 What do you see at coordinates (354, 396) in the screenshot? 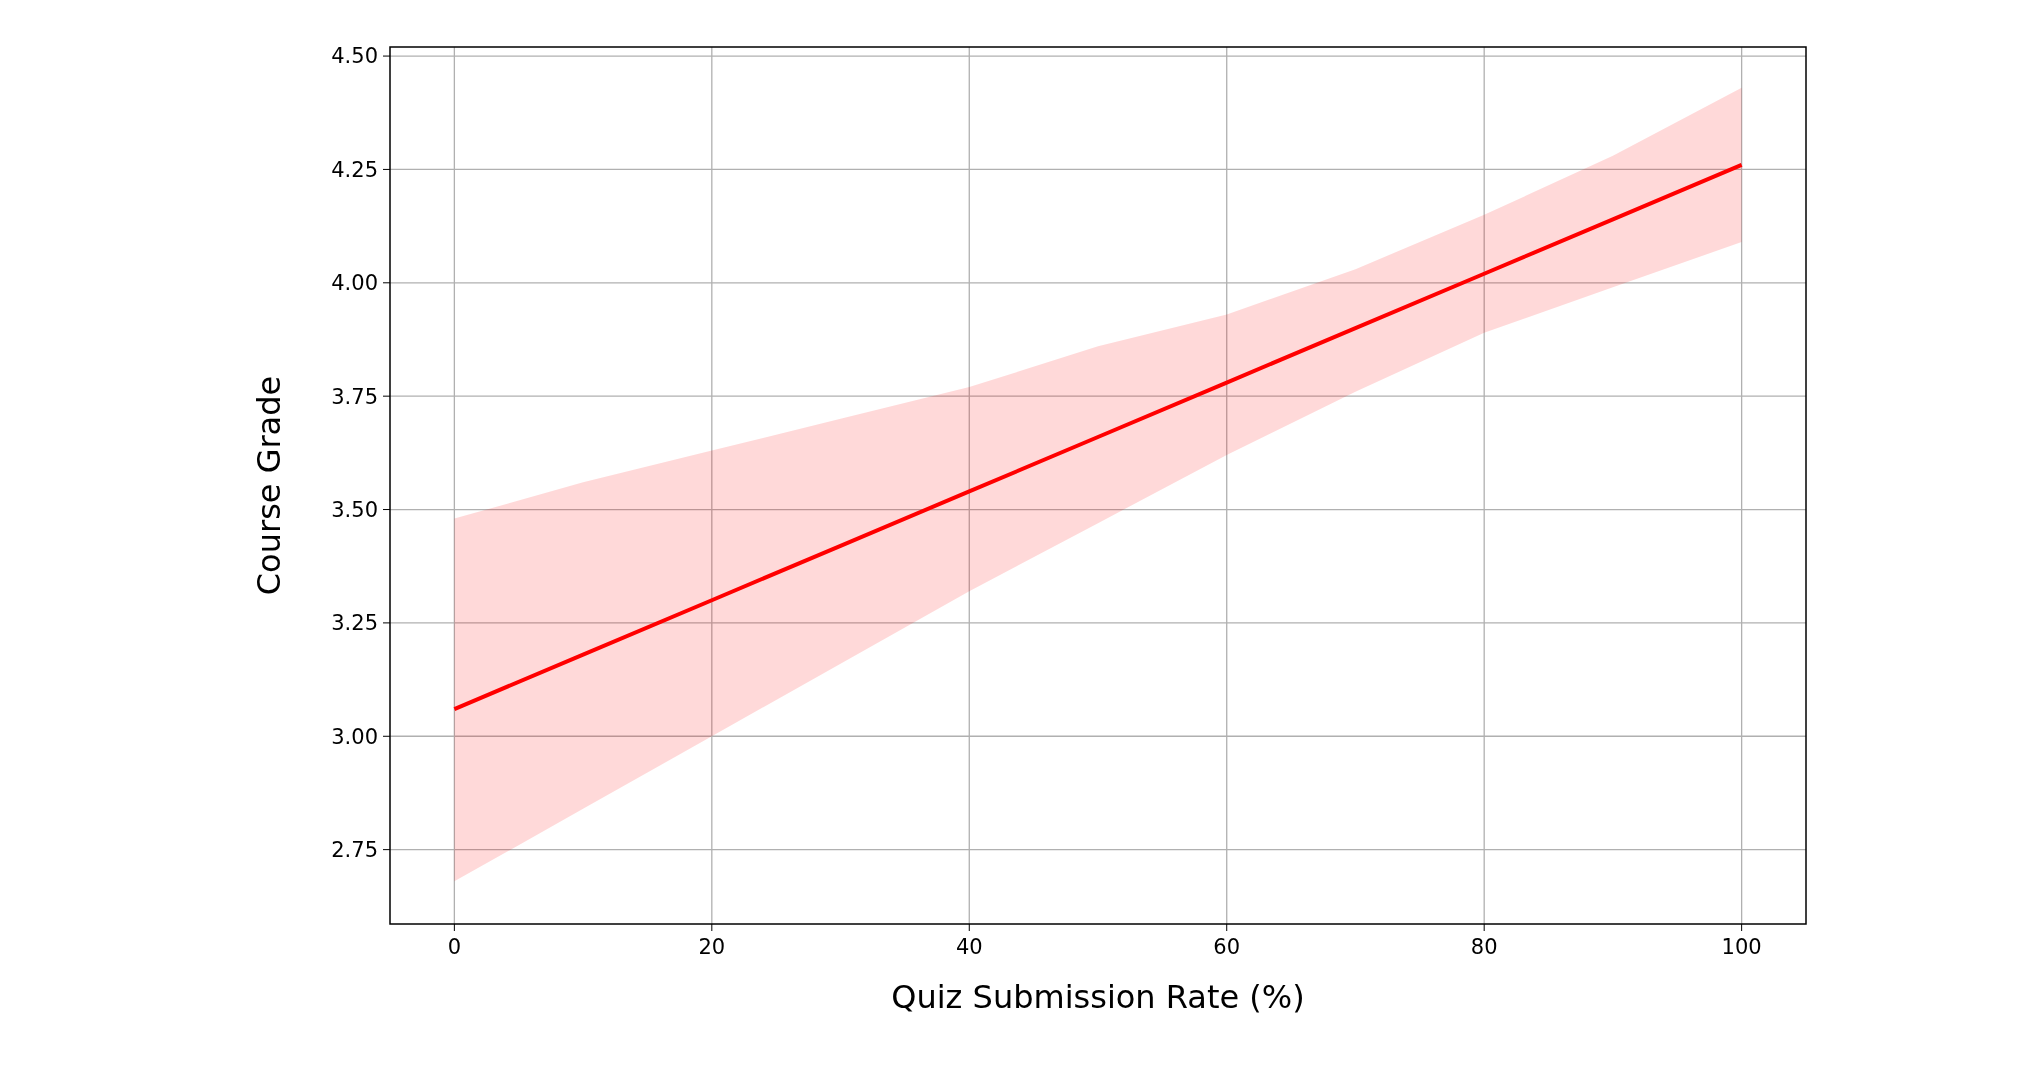
I see `y-tick-label: 3.75` at bounding box center [354, 396].